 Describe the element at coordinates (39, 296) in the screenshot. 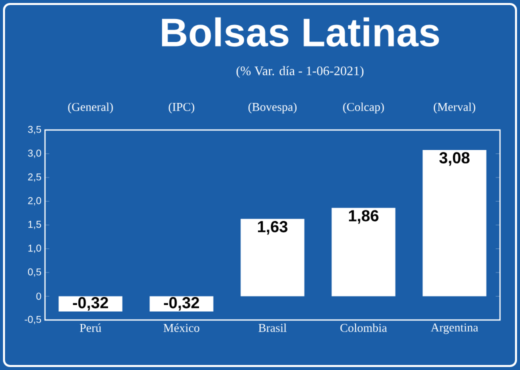

I see `y-tick-label: 0` at that location.